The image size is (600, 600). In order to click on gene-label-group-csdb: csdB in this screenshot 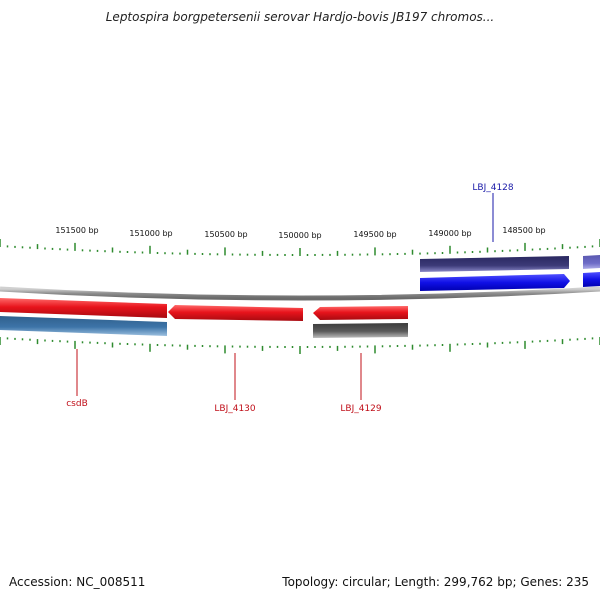, I will do `click(77, 379)`.